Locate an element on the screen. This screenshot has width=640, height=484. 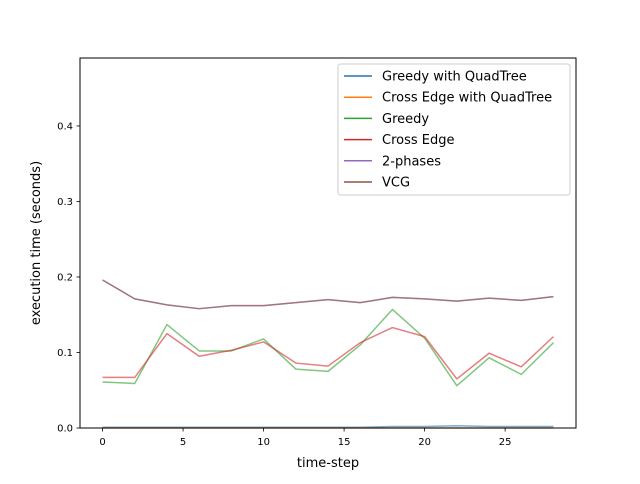
y-tick-label: 0.4 is located at coordinates (65, 126).